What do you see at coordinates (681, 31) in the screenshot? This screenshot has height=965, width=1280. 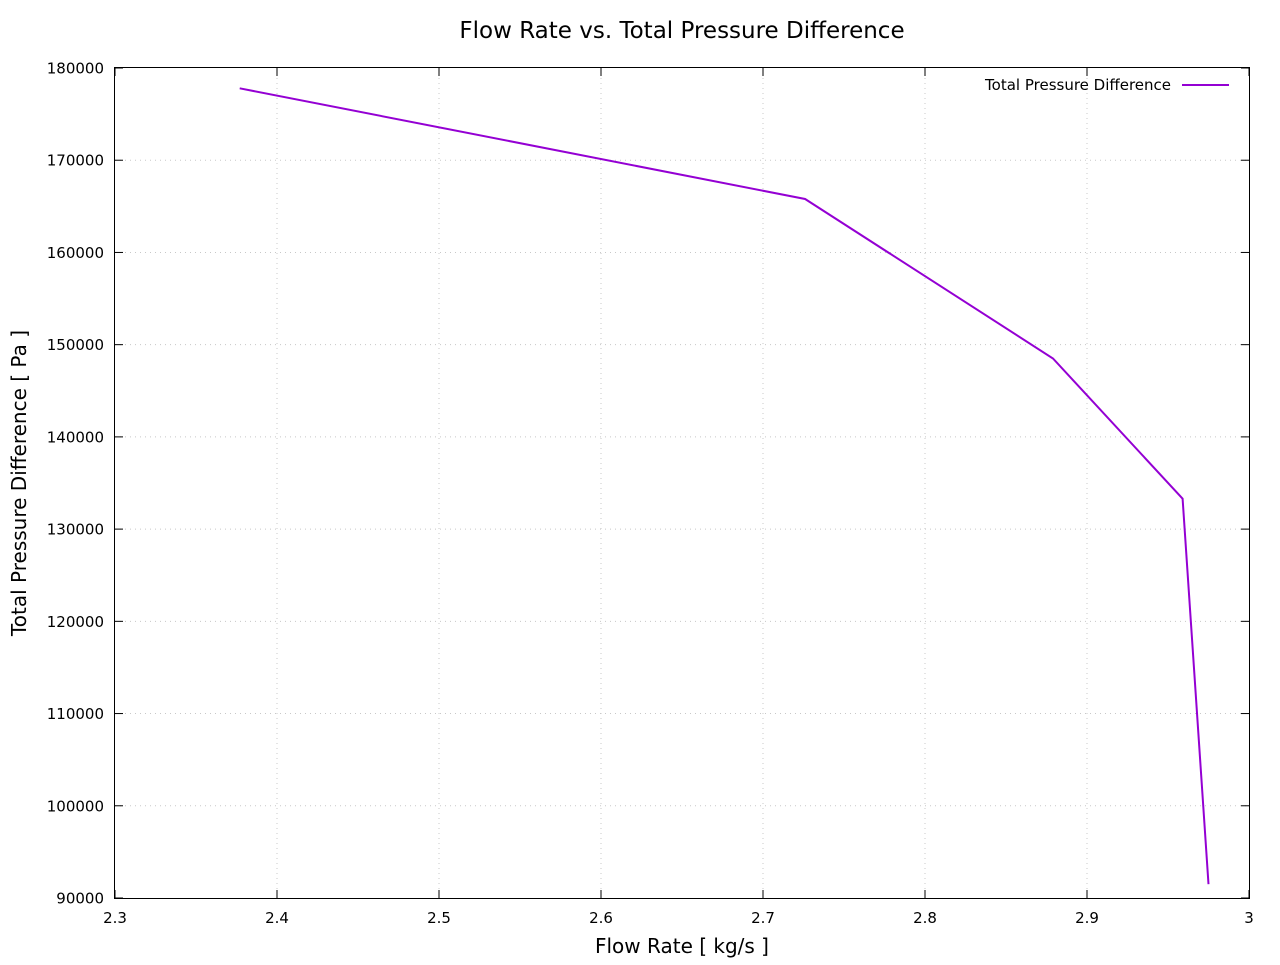 I see `chart-title: Flow Rate vs. Total Pressure Difference` at bounding box center [681, 31].